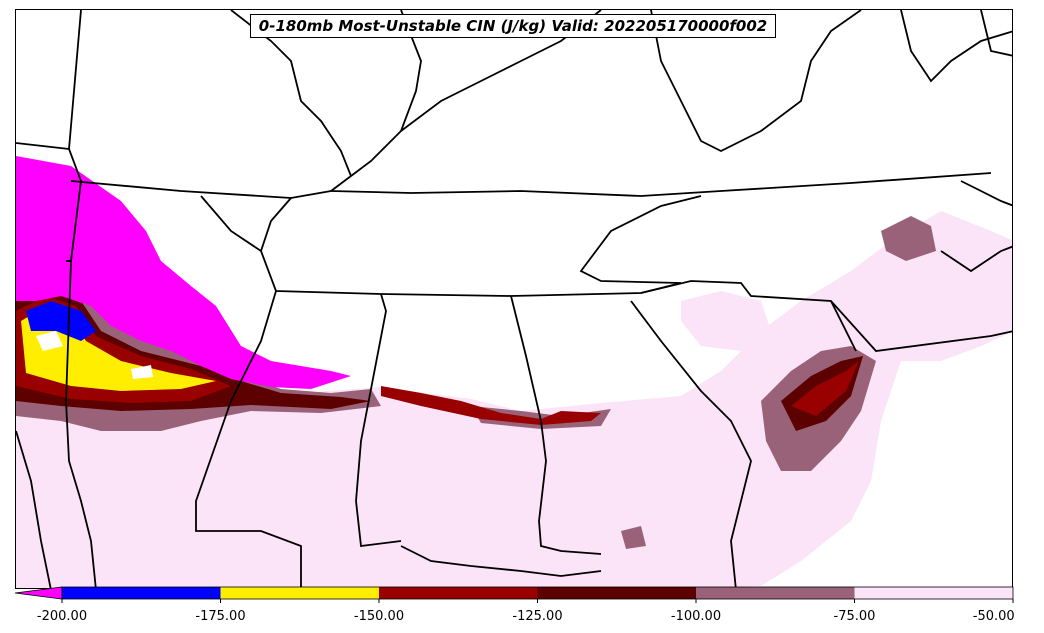 Image resolution: width=1044 pixels, height=633 pixels. What do you see at coordinates (220, 616) in the screenshot?
I see `colorbar-tick-label: -175.00` at bounding box center [220, 616].